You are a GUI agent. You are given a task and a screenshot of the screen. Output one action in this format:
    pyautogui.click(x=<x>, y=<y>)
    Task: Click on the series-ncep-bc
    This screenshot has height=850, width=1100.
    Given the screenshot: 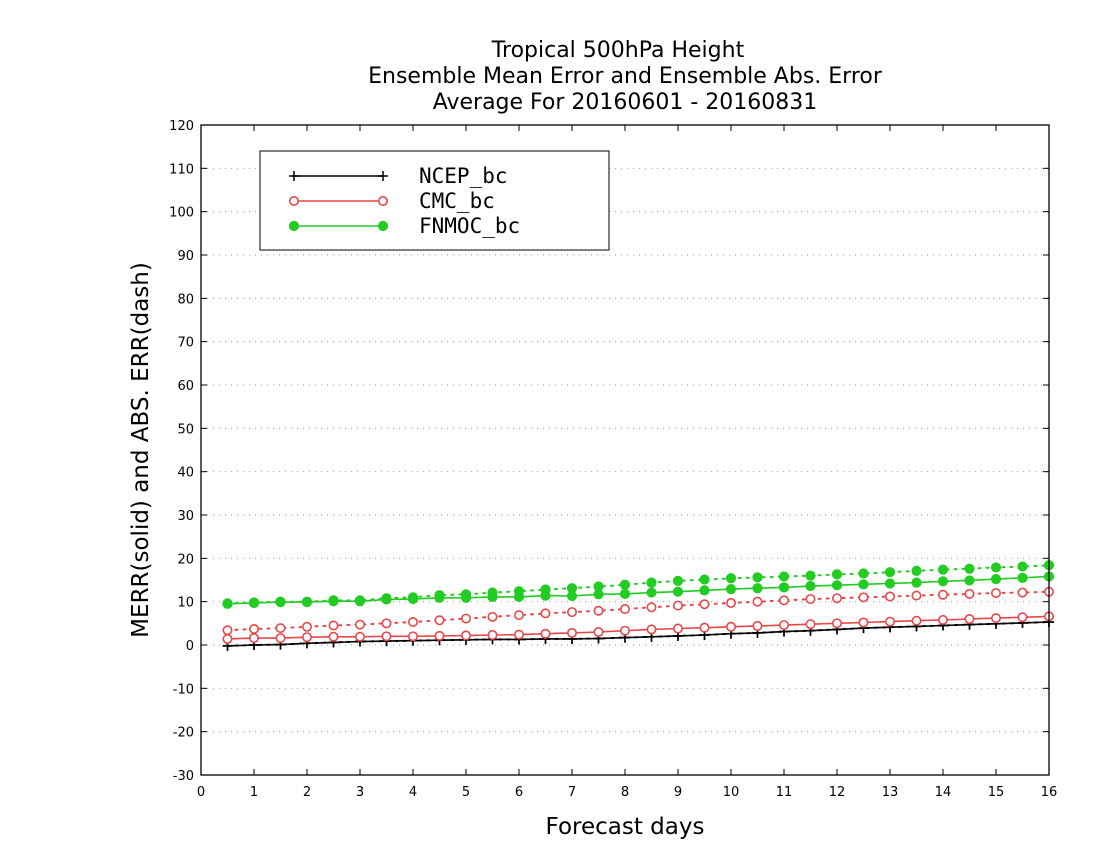 What is the action you would take?
    pyautogui.click(x=638, y=634)
    